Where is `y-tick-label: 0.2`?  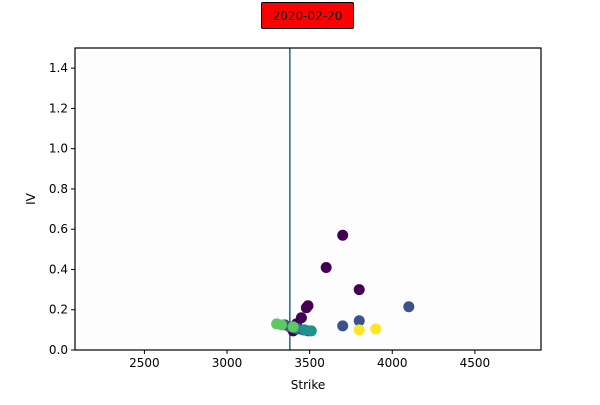
y-tick-label: 0.2 is located at coordinates (58, 310).